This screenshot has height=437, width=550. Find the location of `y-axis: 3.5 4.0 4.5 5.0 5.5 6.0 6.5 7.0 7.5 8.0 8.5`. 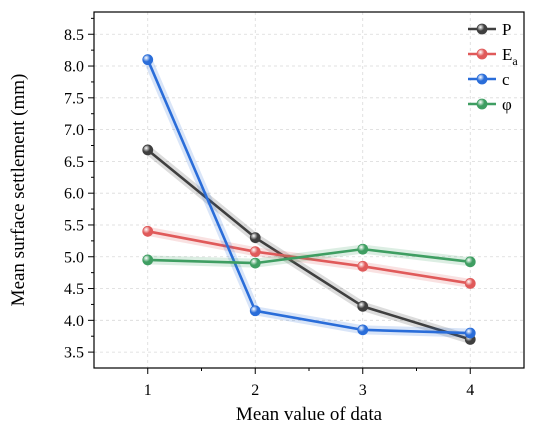

y-axis: 3.5 4.0 4.5 5.0 5.5 6.0 6.5 7.0 7.5 8.0 8.5 is located at coordinates (79, 189).